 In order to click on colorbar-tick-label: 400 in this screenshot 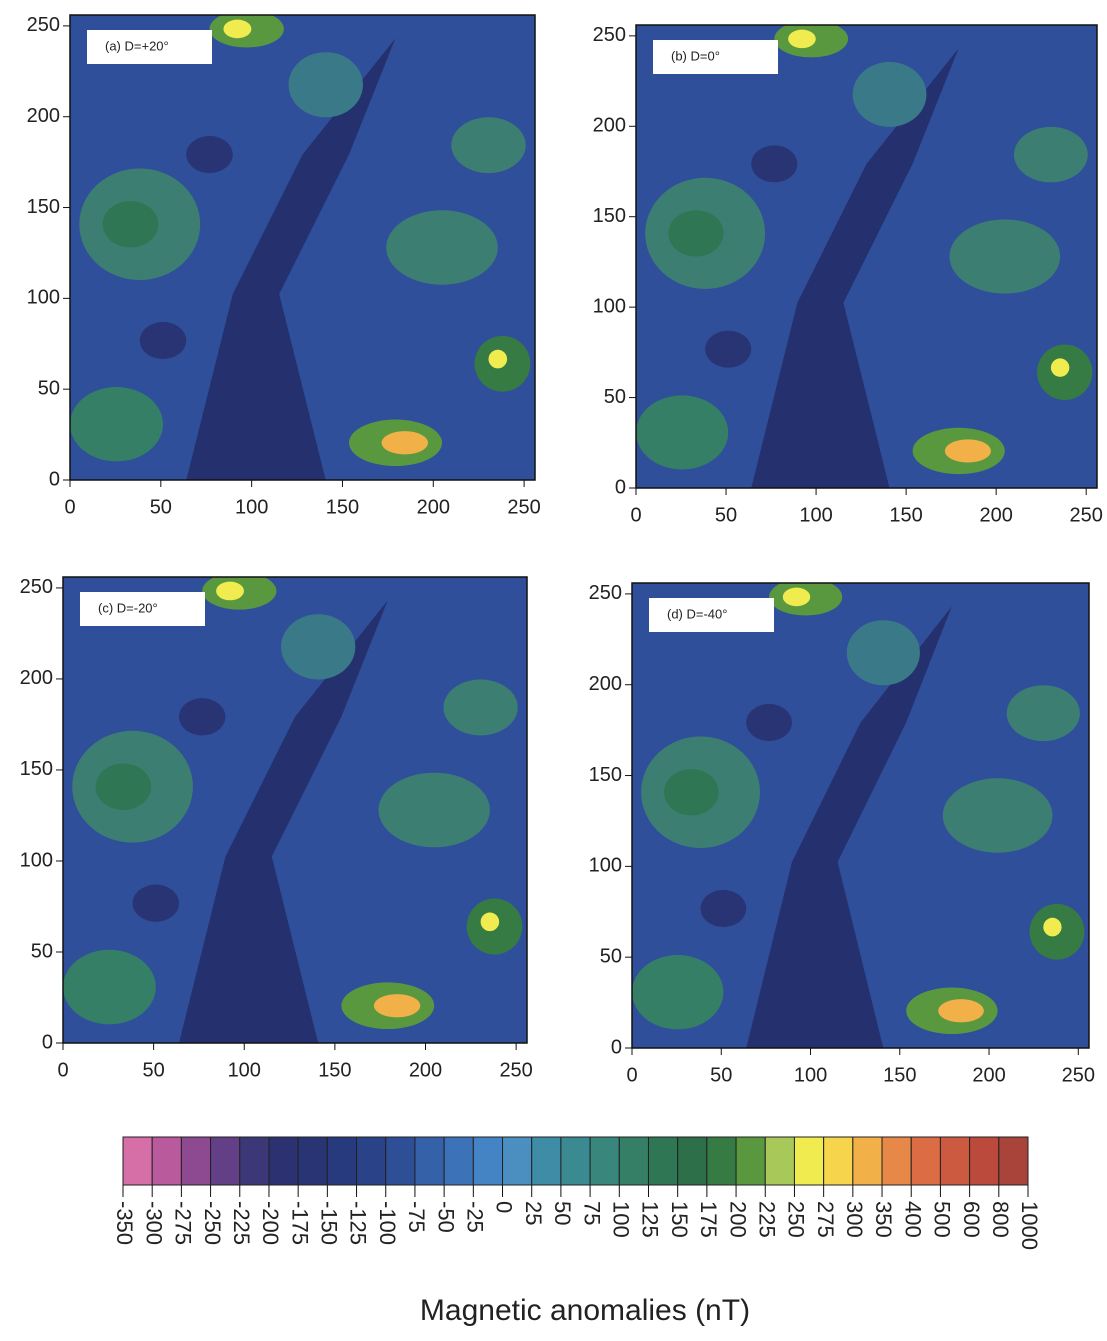, I will do `click(912, 1219)`.